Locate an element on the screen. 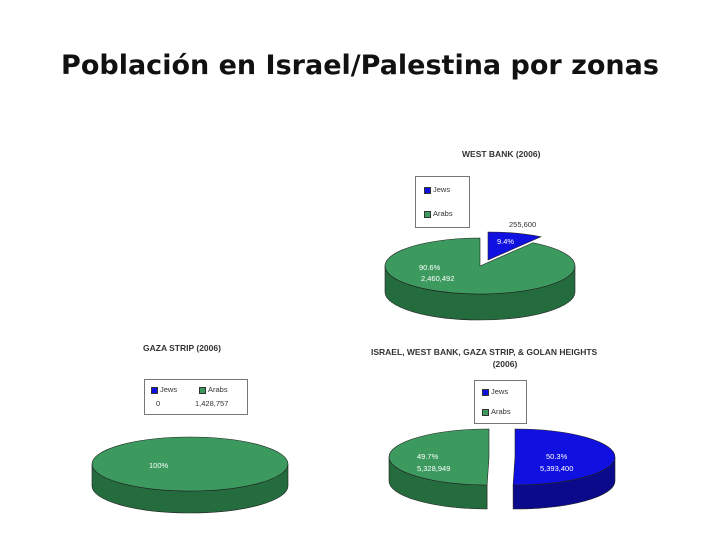 The image size is (720, 540). legend-value-arabs: 1,428,757 is located at coordinates (212, 403).